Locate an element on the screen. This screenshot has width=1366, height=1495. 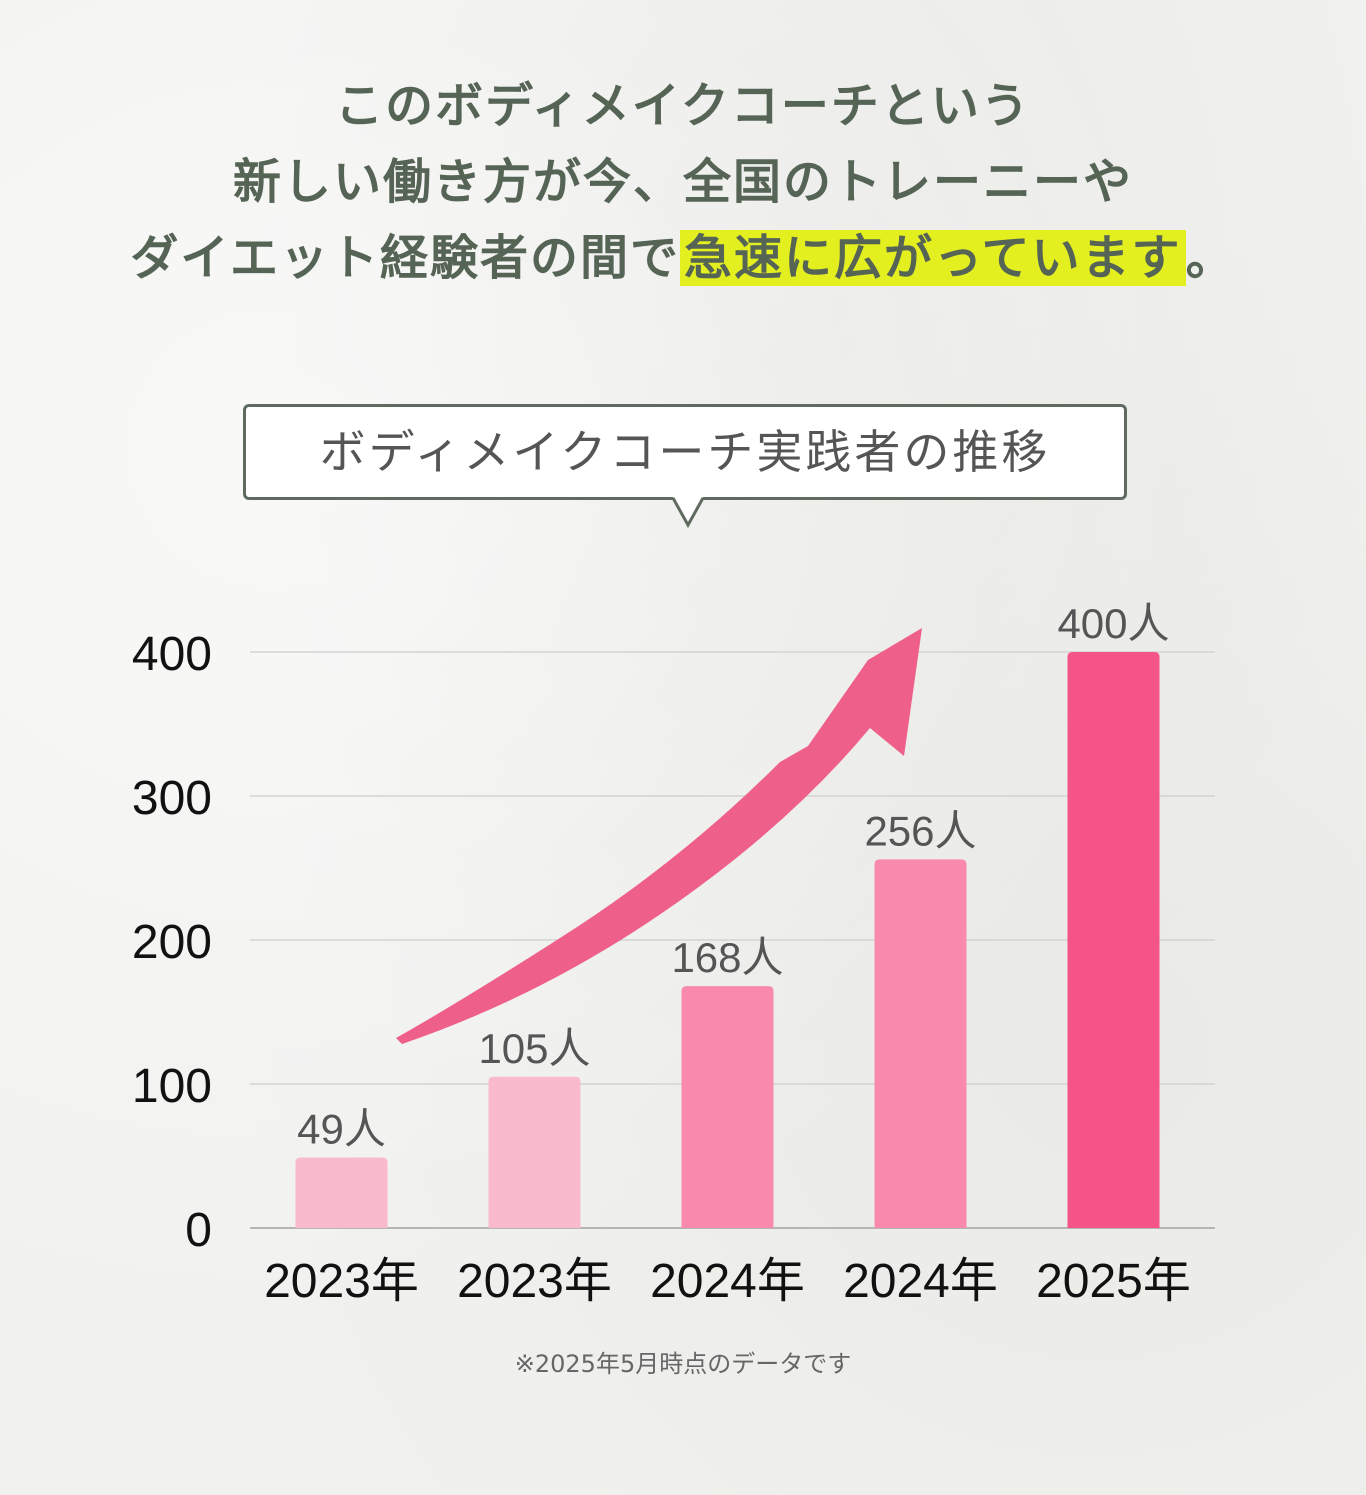
x-tick-label: 2025年 is located at coordinates (1113, 1281).